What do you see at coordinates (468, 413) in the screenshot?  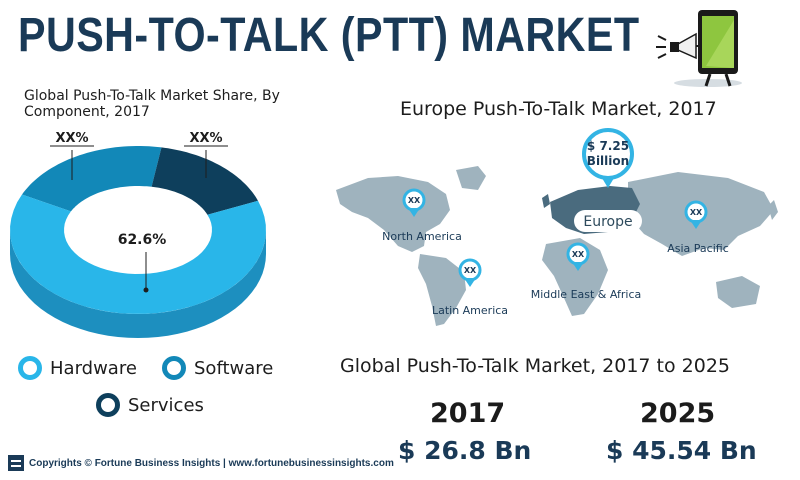 I see `market-year-2017: 2017` at bounding box center [468, 413].